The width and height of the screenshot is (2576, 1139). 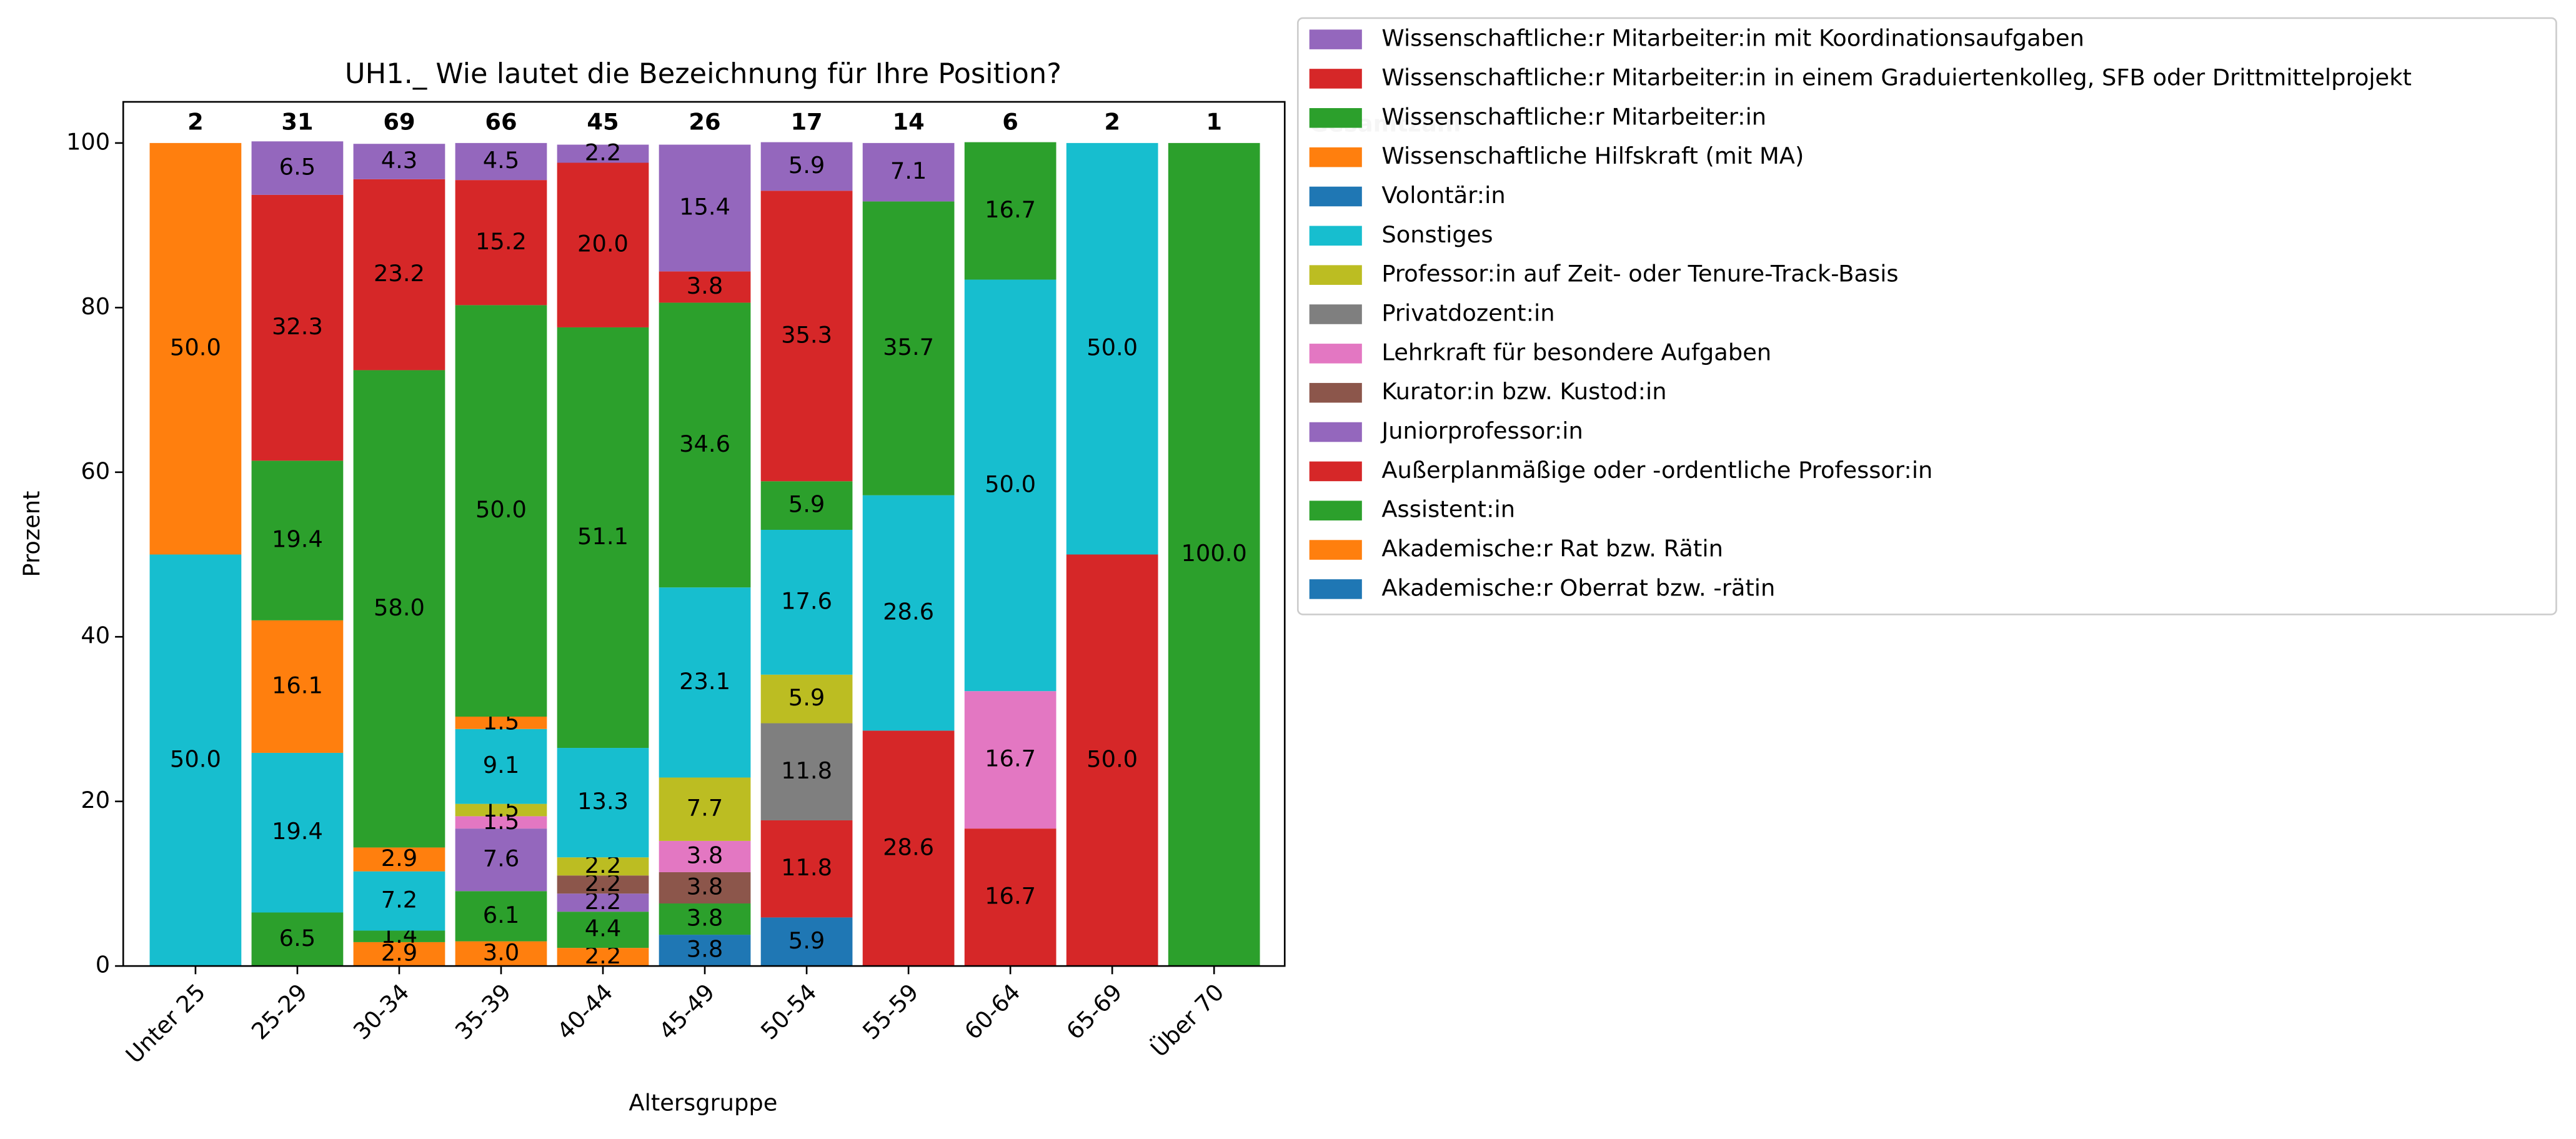 What do you see at coordinates (502, 160) in the screenshot?
I see `data-label: 4.5` at bounding box center [502, 160].